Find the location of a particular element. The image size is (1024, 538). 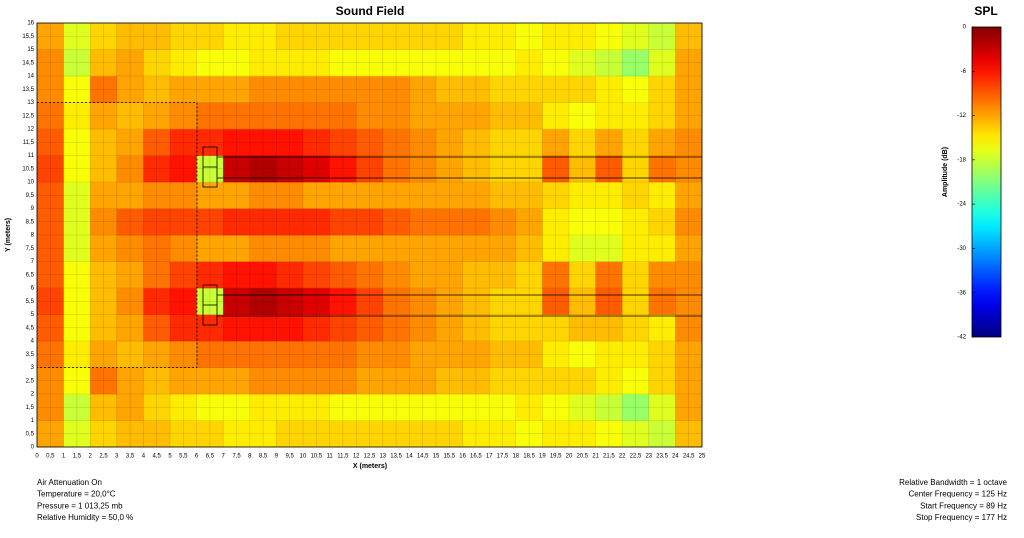

y-tick-label: 14,5 is located at coordinates (28, 63).